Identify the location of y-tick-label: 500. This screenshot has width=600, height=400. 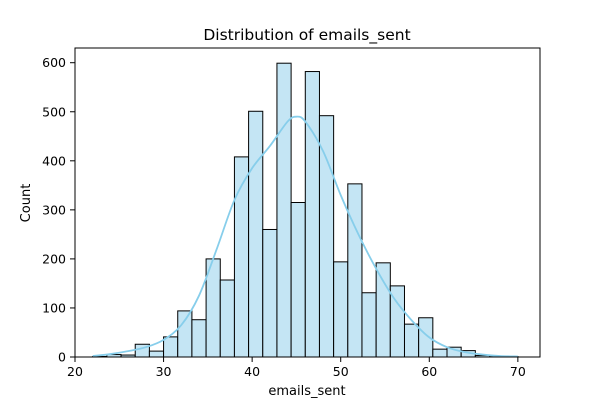
(54, 111).